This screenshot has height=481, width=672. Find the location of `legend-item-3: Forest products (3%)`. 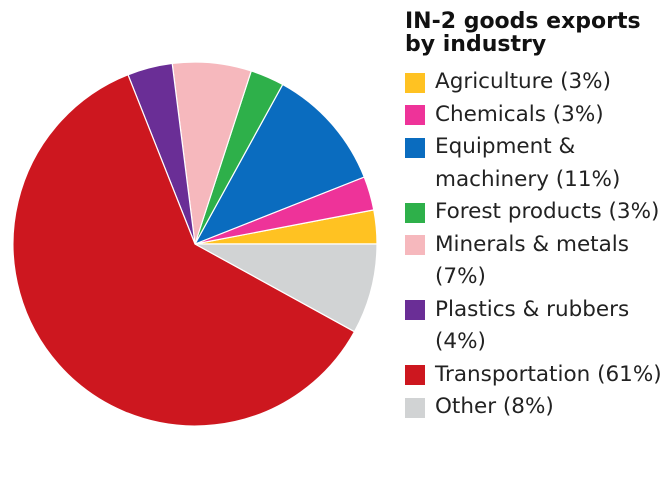

legend-item-3: Forest products (3%) is located at coordinates (536, 212).